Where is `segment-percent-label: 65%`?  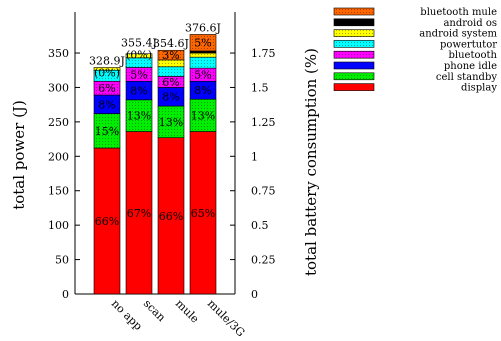 segment-percent-label: 65% is located at coordinates (203, 213).